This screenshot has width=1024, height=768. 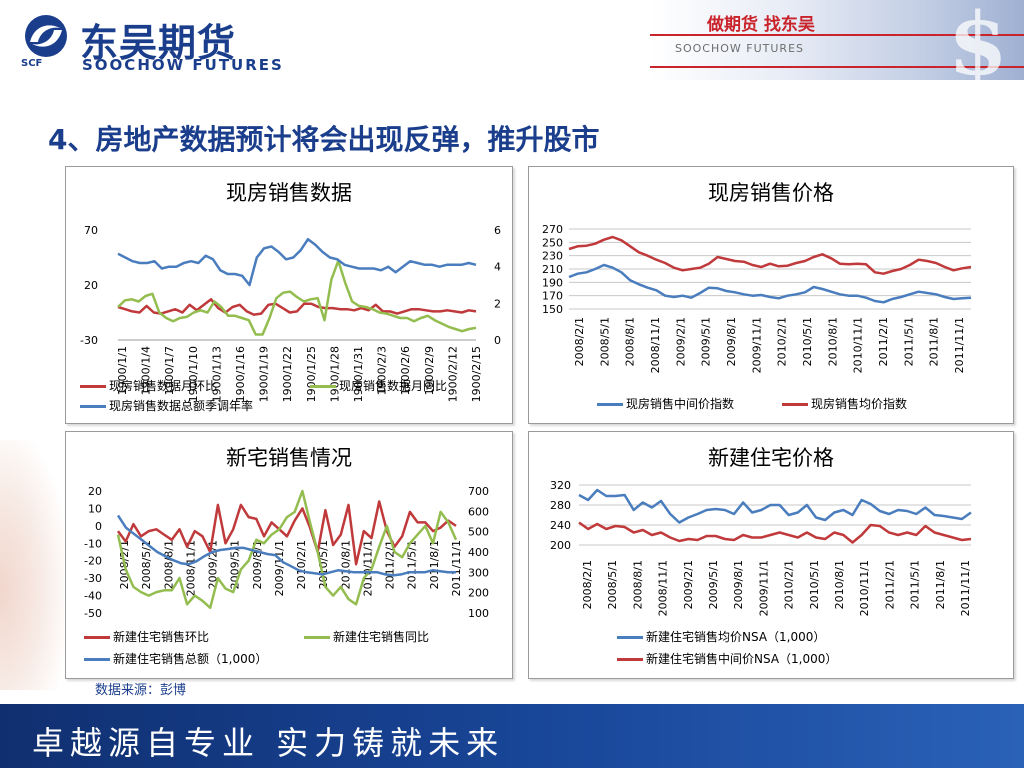 I want to click on x-tick-label: 1900/1/10, so click(x=193, y=374).